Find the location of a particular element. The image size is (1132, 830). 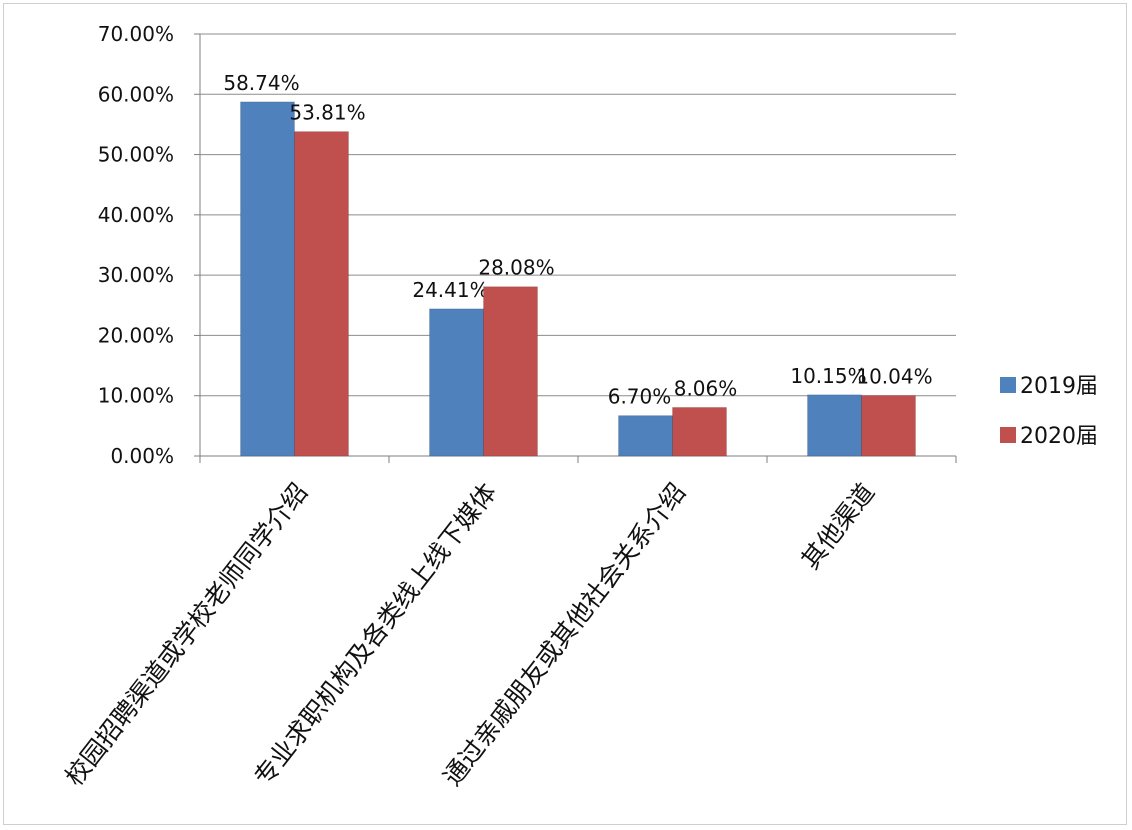

data-label: 10.15% is located at coordinates (828, 376).